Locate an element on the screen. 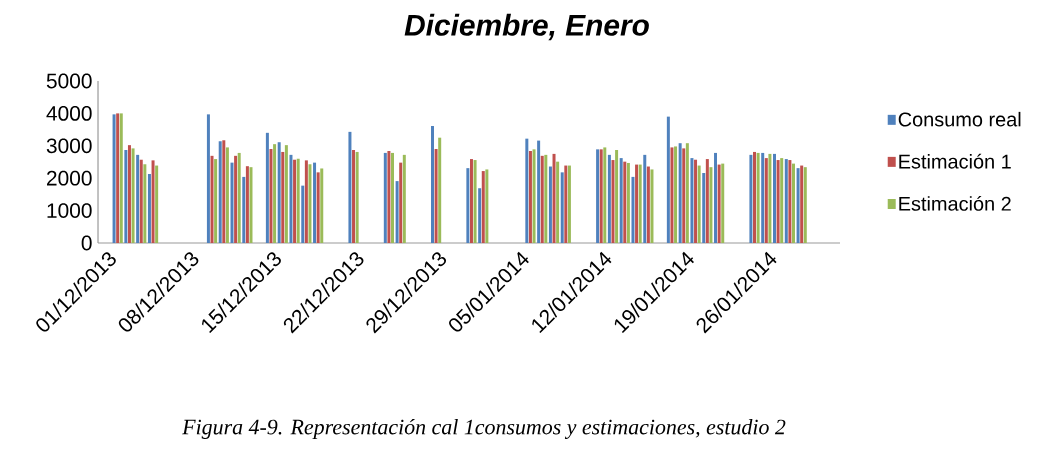  legend-label: Estimación 1 is located at coordinates (955, 161).